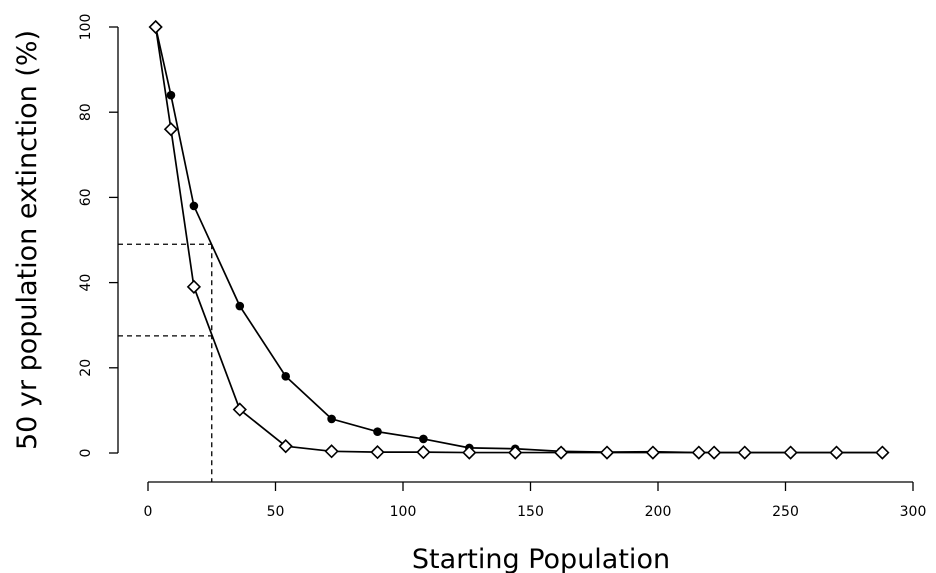  What do you see at coordinates (86, 453) in the screenshot?
I see `y-tick-label: 0` at bounding box center [86, 453].